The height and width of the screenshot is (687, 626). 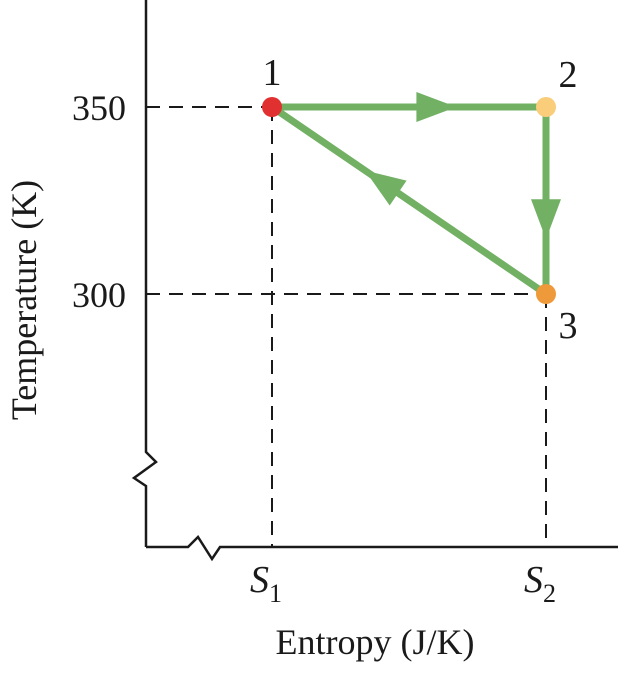 I want to click on state-label-3: 3, so click(x=568, y=326).